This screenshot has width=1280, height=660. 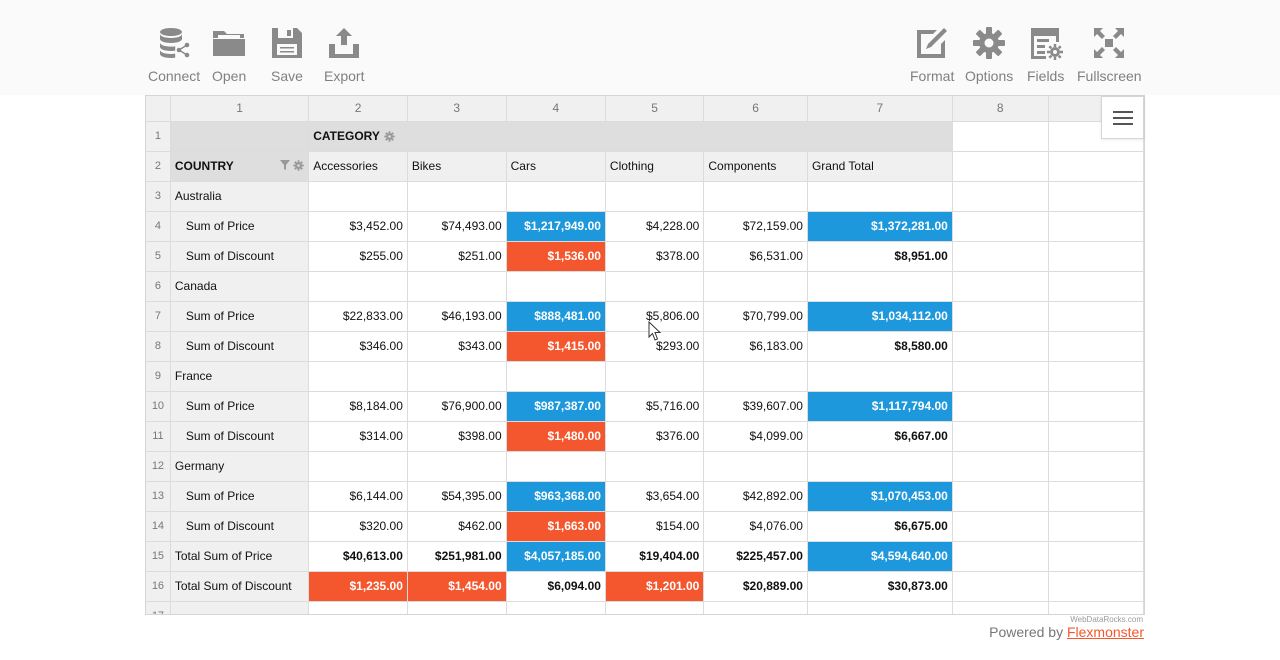 I want to click on category-header: CATEGORY, so click(x=630, y=136).